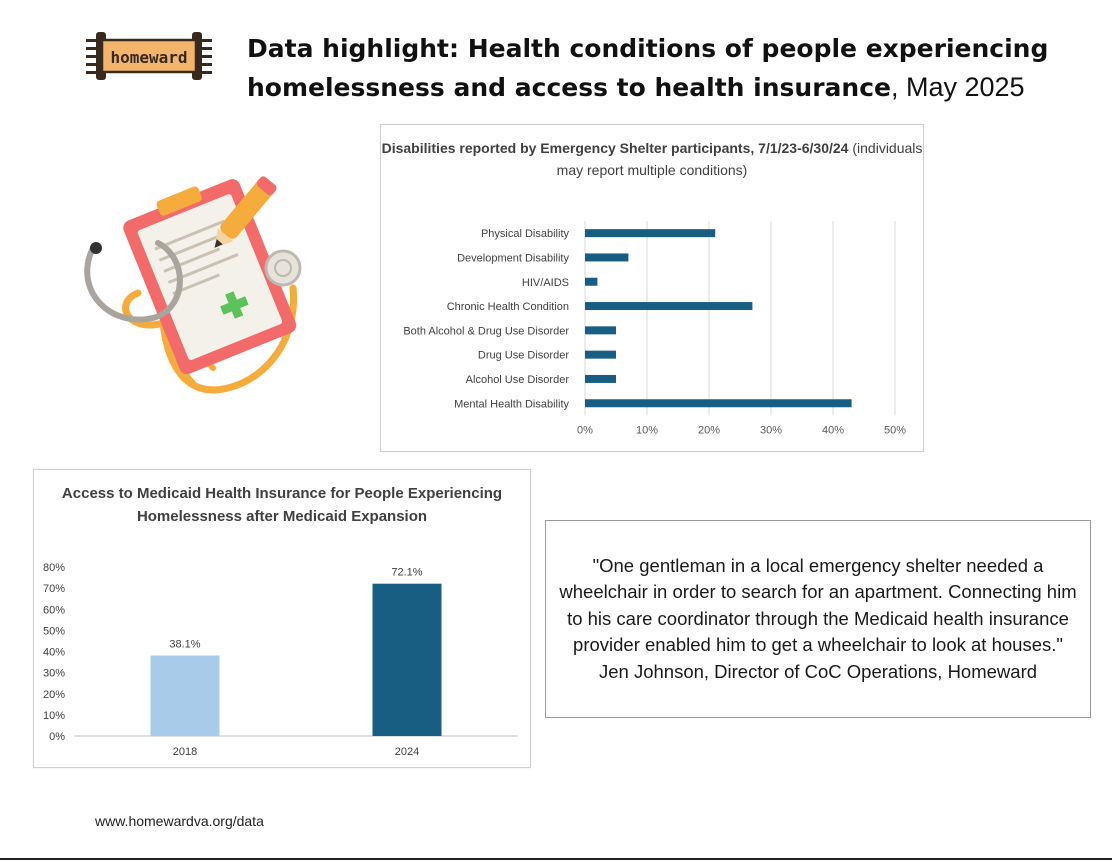 The image size is (1112, 861). Describe the element at coordinates (193, 285) in the screenshot. I see `clipboard-stethoscope-illustration` at that location.